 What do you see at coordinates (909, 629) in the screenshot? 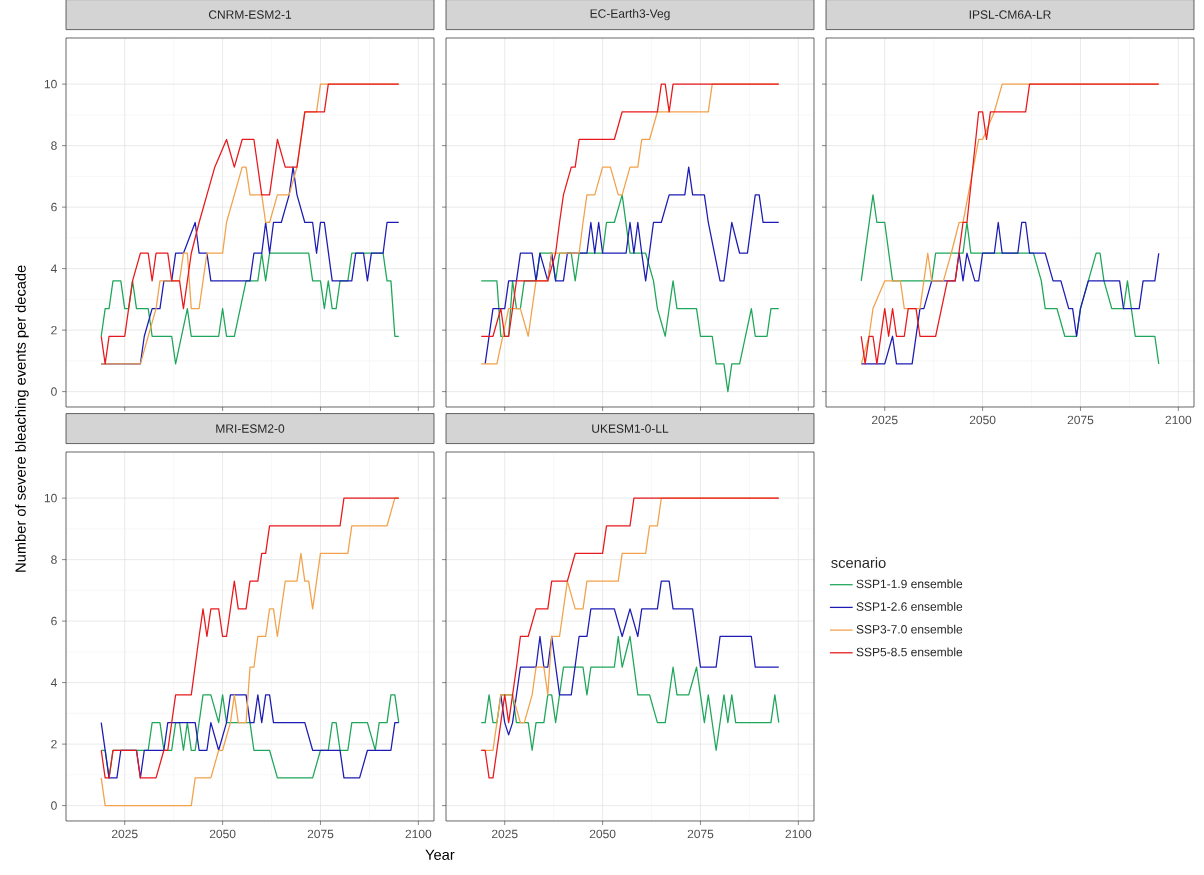
I see `legend-label: SSP3-7.0 ensemble` at bounding box center [909, 629].